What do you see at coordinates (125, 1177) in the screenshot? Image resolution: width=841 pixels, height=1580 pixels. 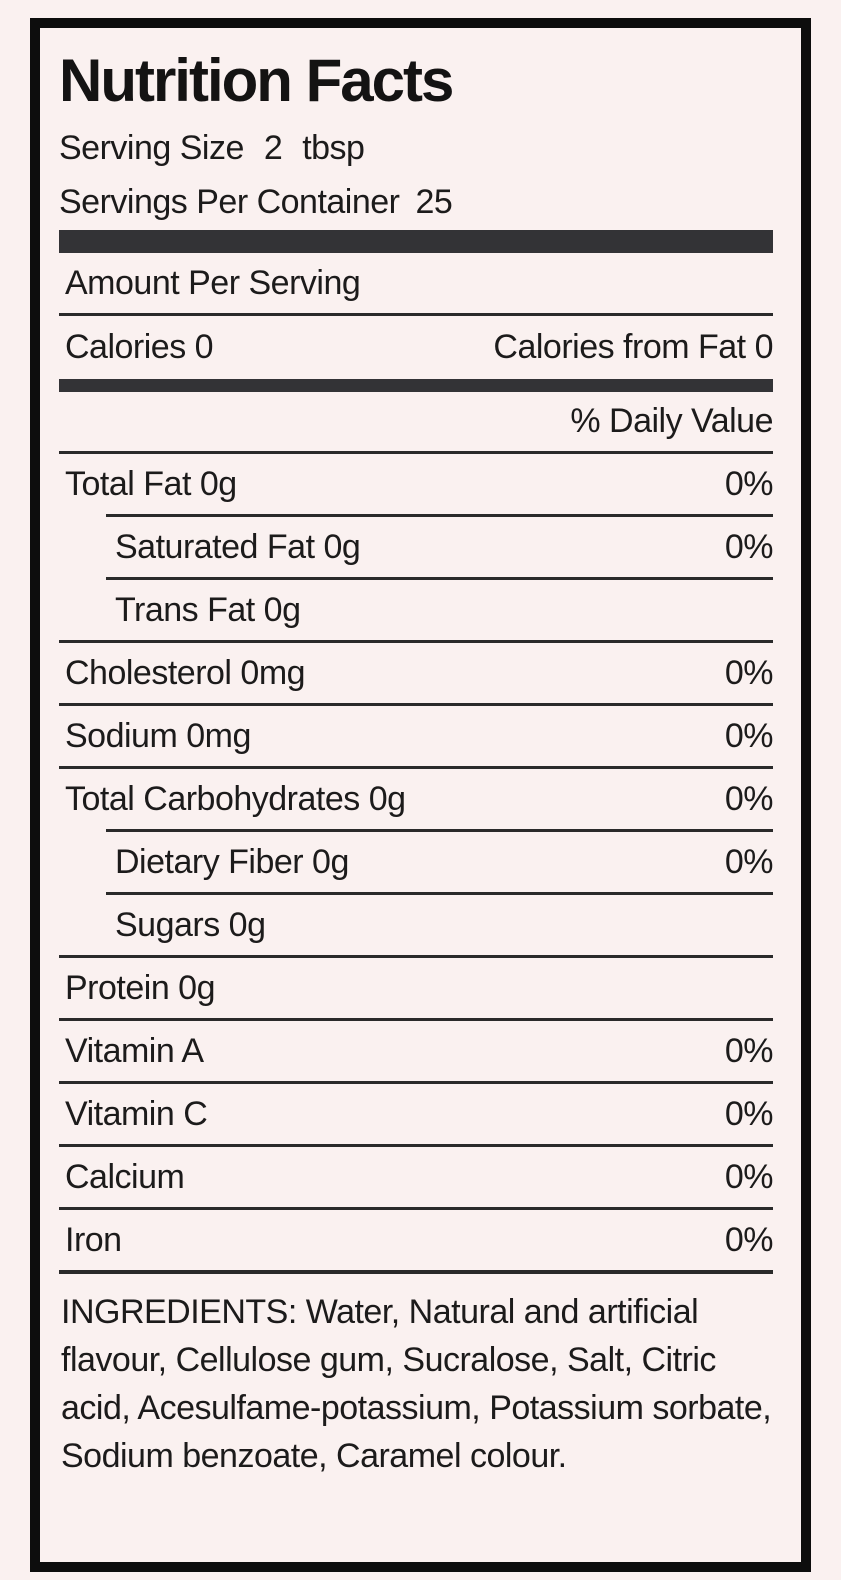 I see `nutrient-label: Calcium` at bounding box center [125, 1177].